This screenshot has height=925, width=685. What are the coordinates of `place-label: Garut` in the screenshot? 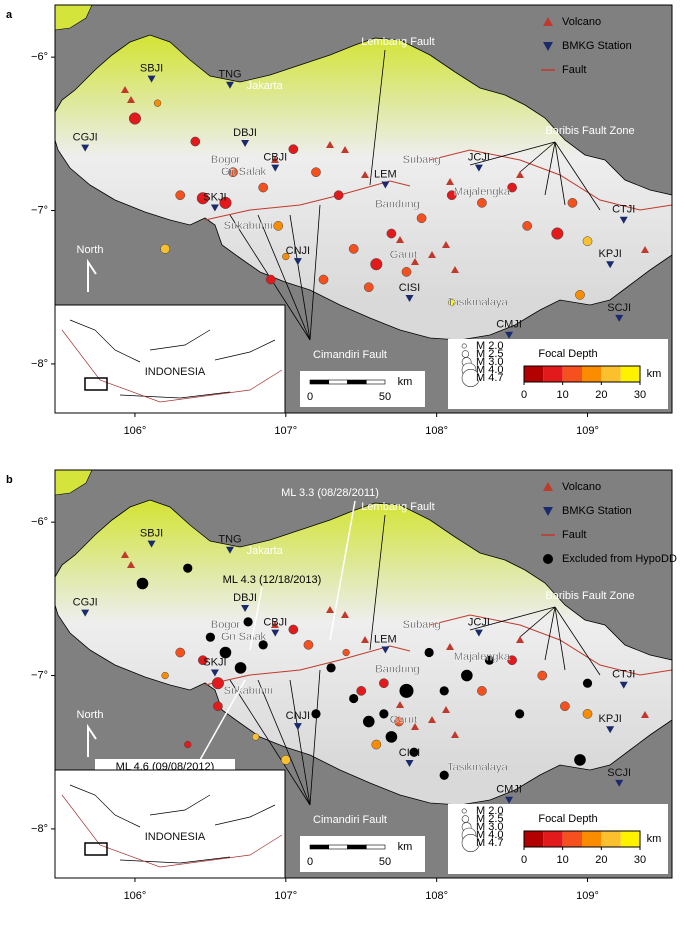 It's located at (404, 720).